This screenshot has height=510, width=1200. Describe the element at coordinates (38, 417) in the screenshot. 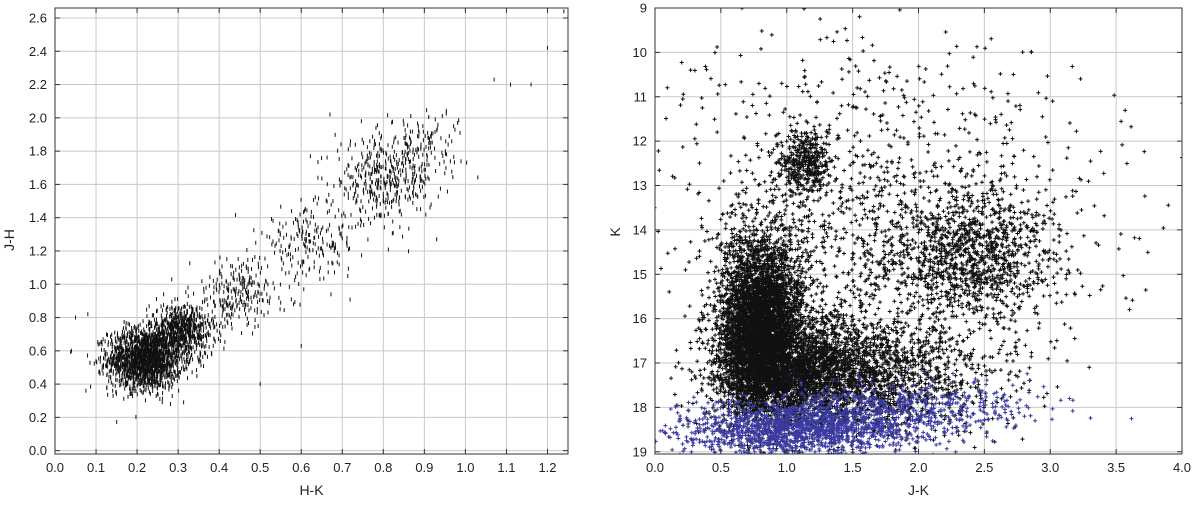

I see `y-tick-label: 0.2` at that location.